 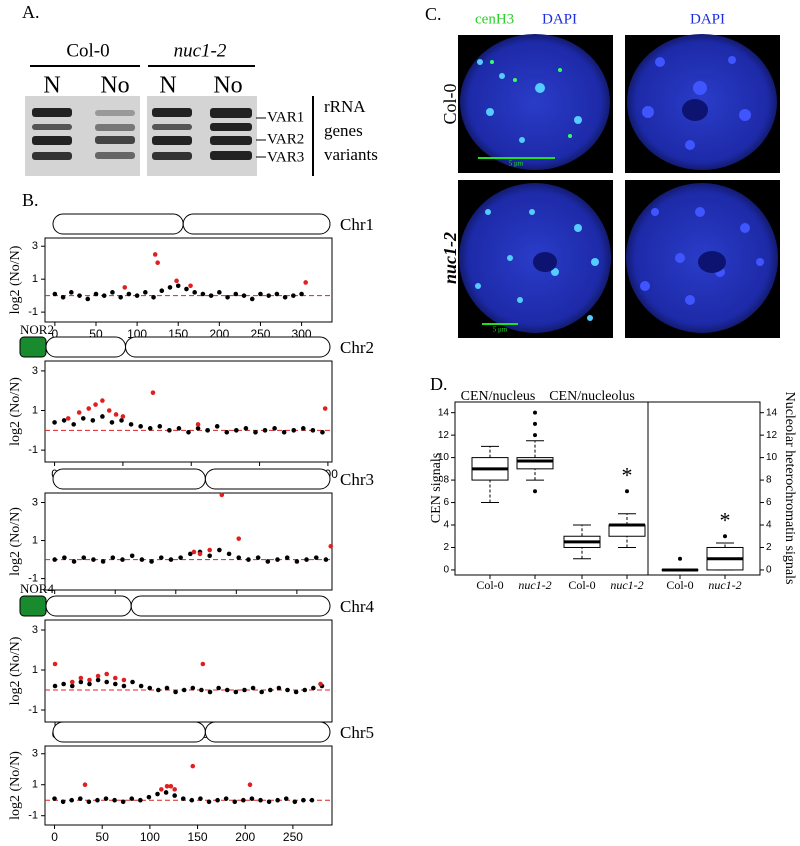 What do you see at coordinates (357, 732) in the screenshot?
I see `chart-title: Chr5` at bounding box center [357, 732].